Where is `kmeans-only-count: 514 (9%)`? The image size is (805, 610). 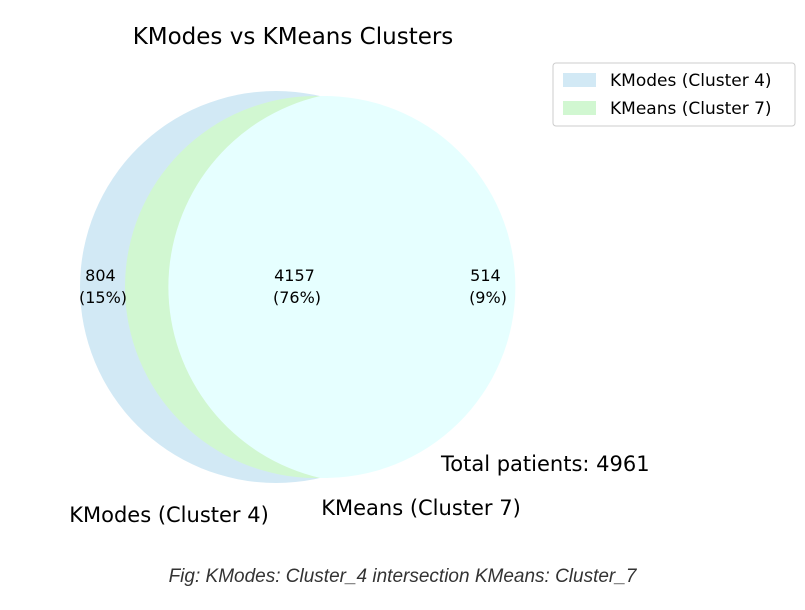 kmeans-only-count: 514 (9%) is located at coordinates (488, 286).